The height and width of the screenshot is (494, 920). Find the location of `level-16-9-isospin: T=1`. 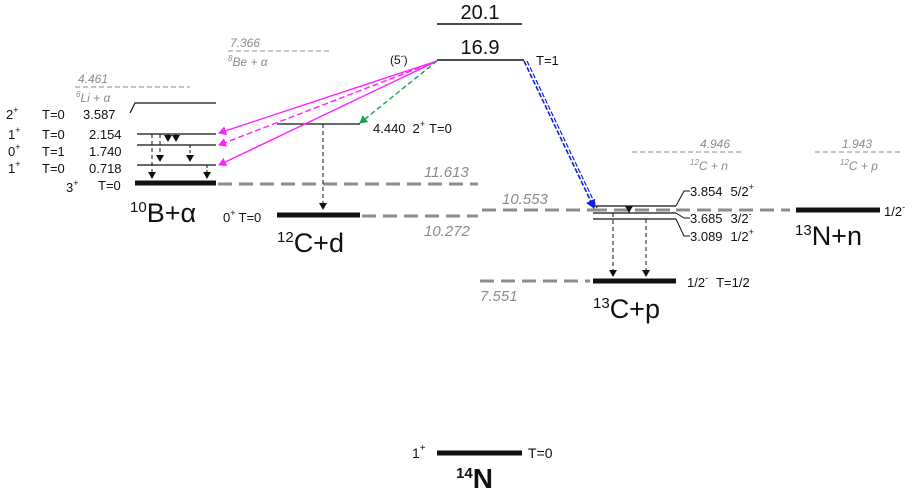

level-16-9-isospin: T=1 is located at coordinates (547, 60).